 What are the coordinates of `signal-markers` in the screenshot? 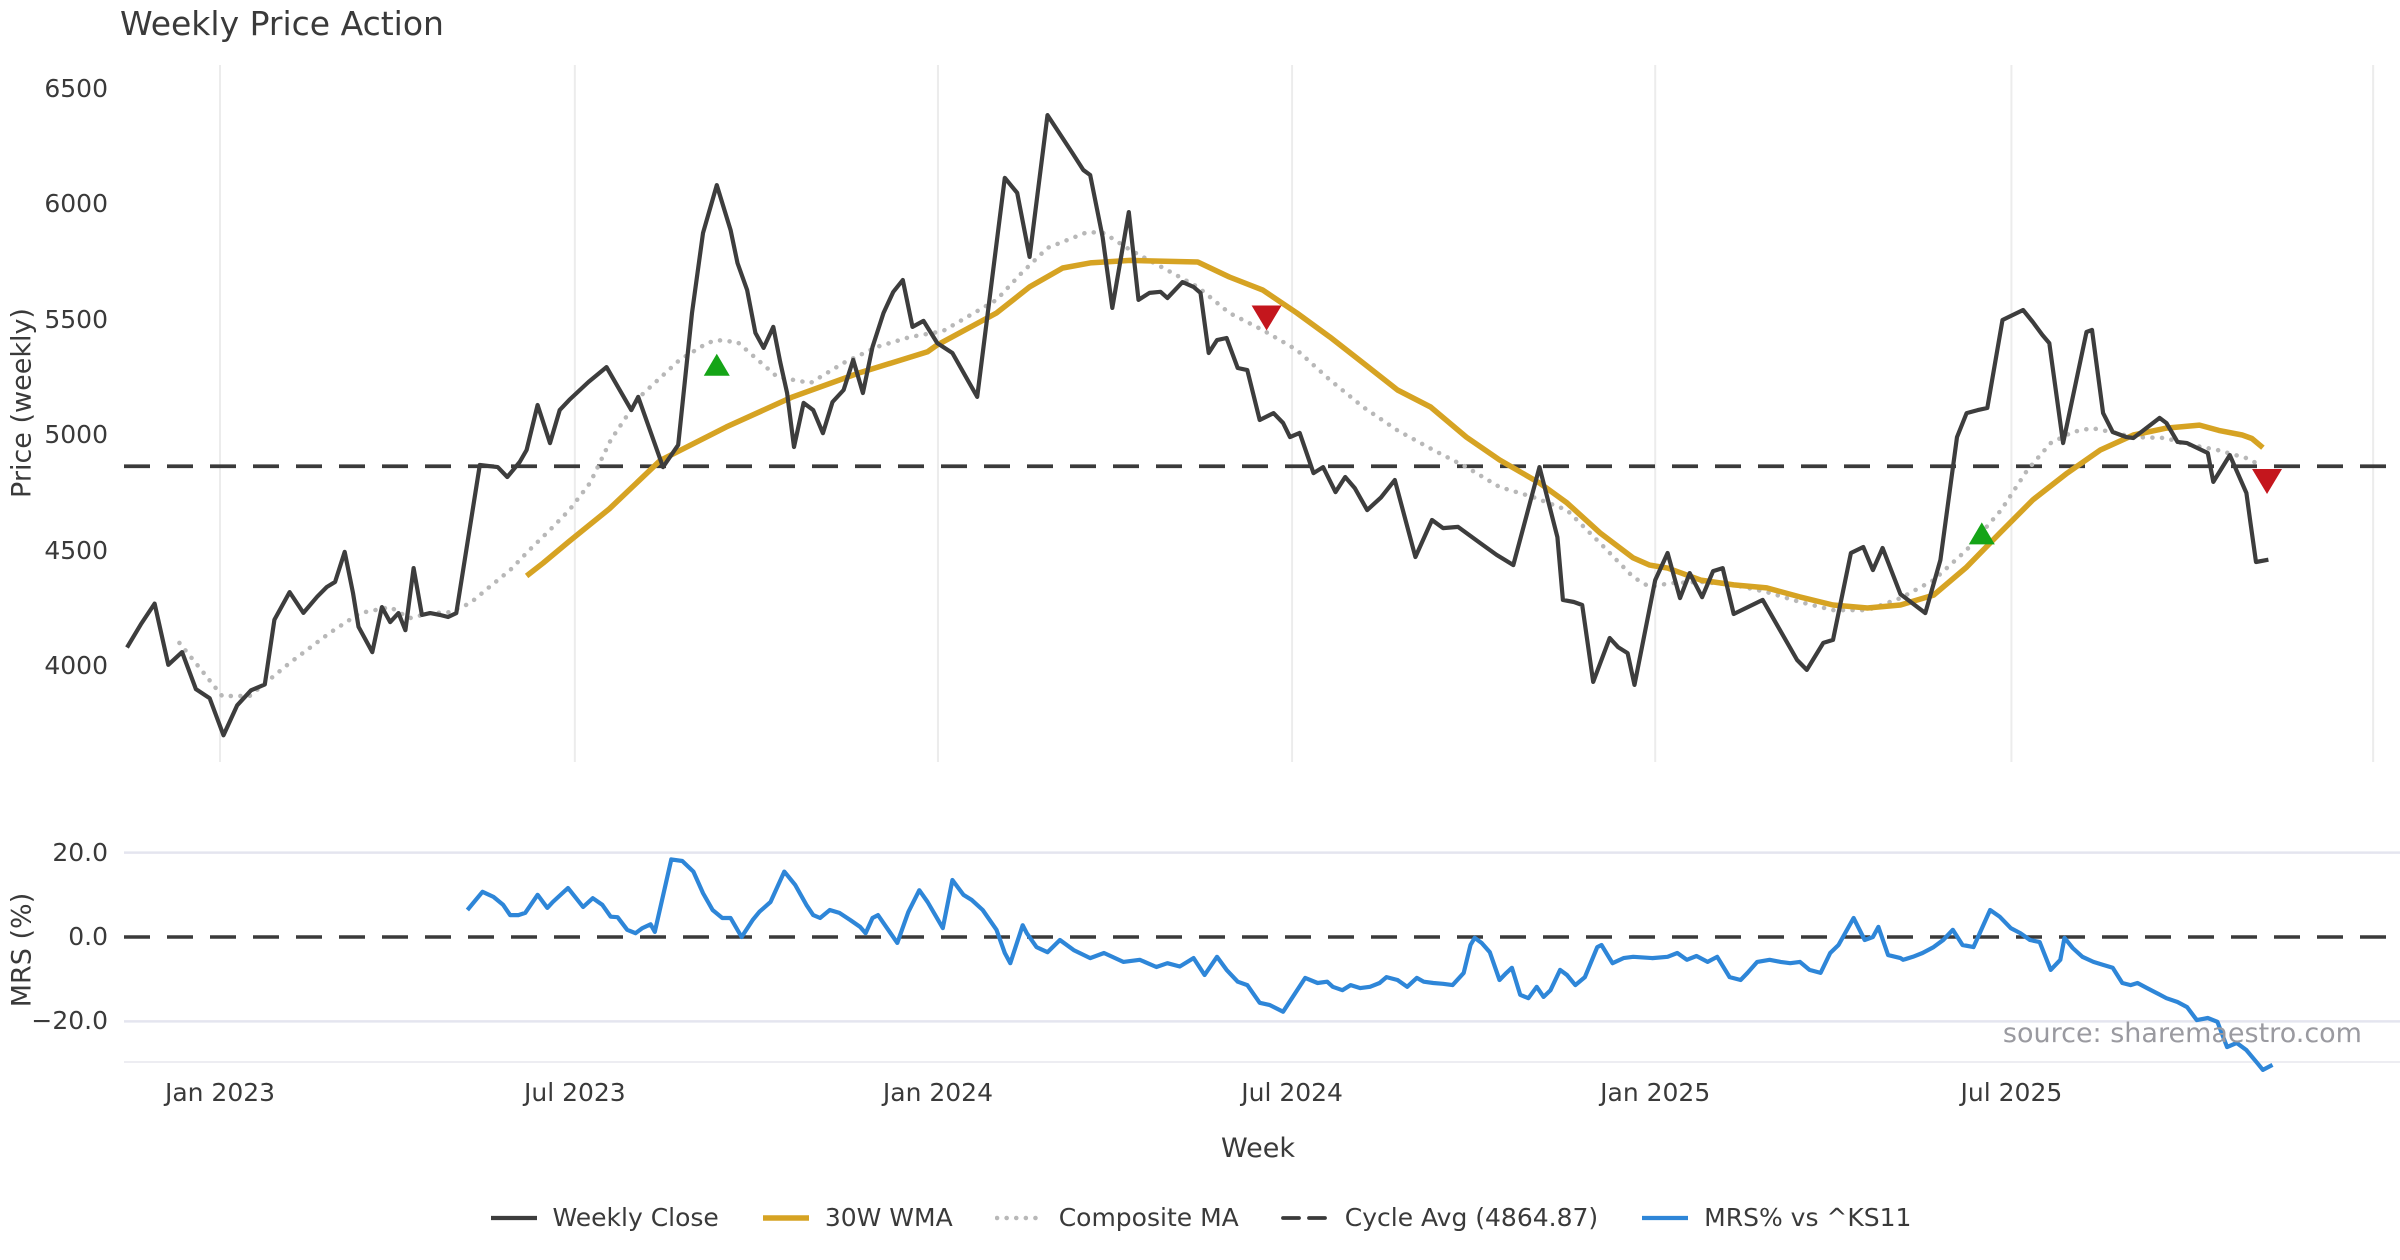 It's located at (1493, 425).